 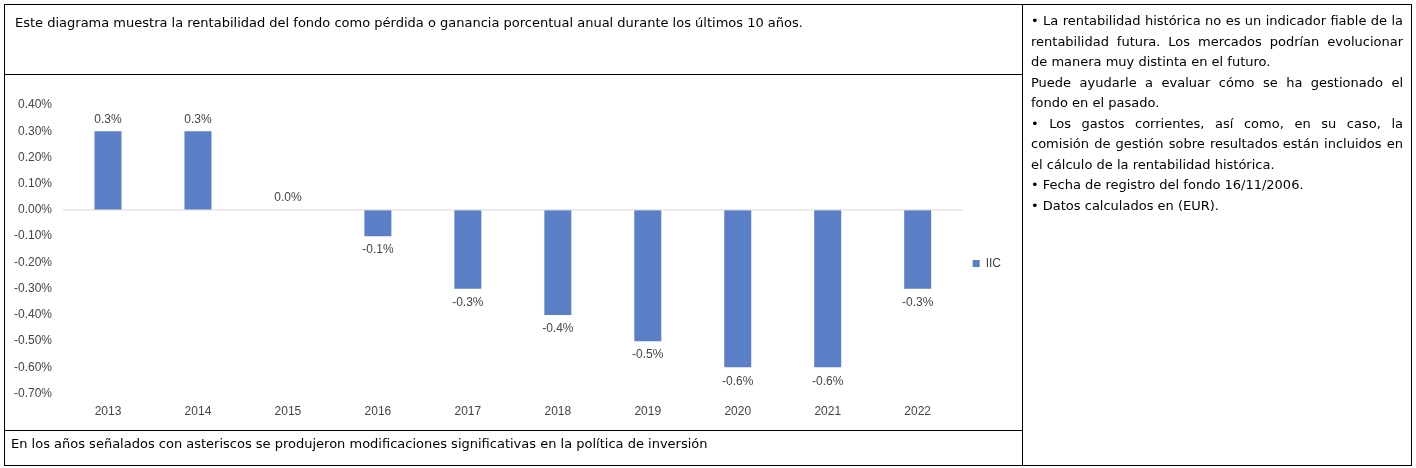 What do you see at coordinates (198, 411) in the screenshot?
I see `x-tick-label: 2014` at bounding box center [198, 411].